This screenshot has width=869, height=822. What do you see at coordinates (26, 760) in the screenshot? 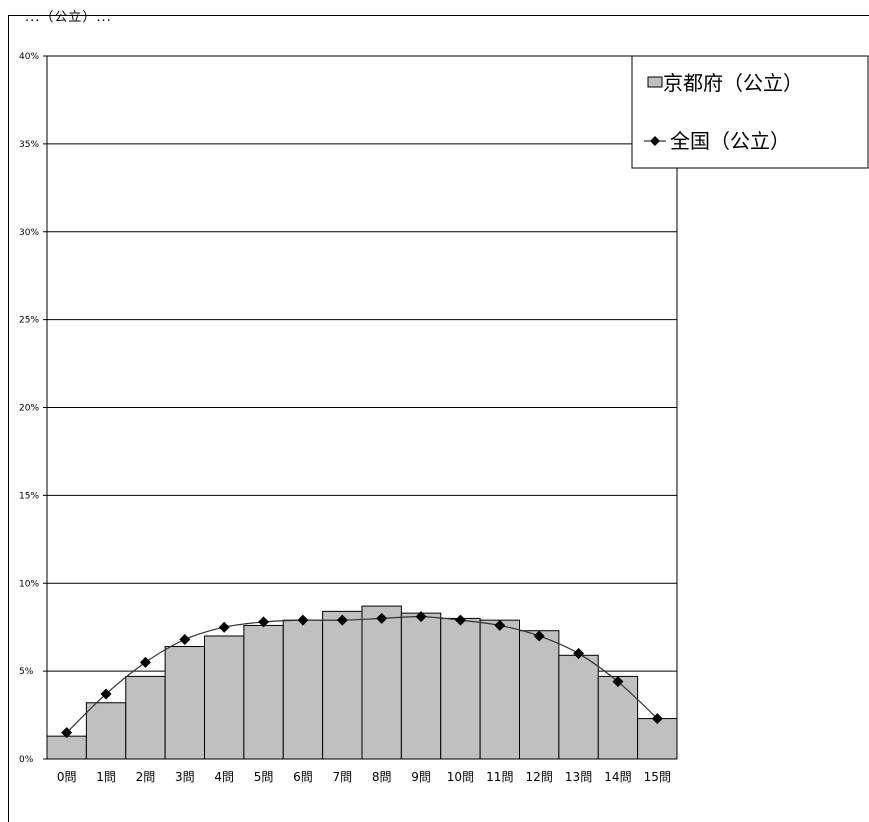
I see `y-tick-label: 0%` at bounding box center [26, 760].